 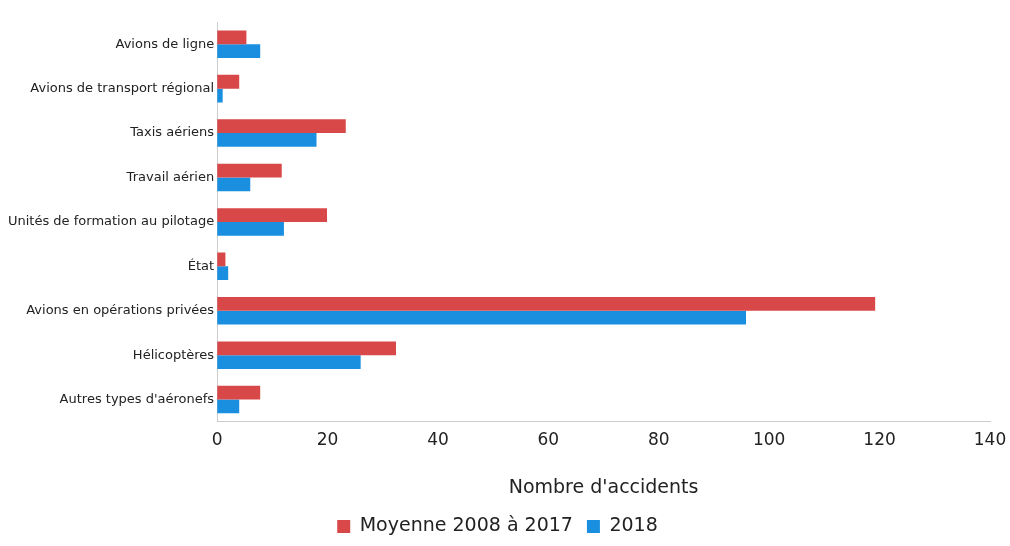 I want to click on y-tick-label: Avions de ligne, so click(x=165, y=43).